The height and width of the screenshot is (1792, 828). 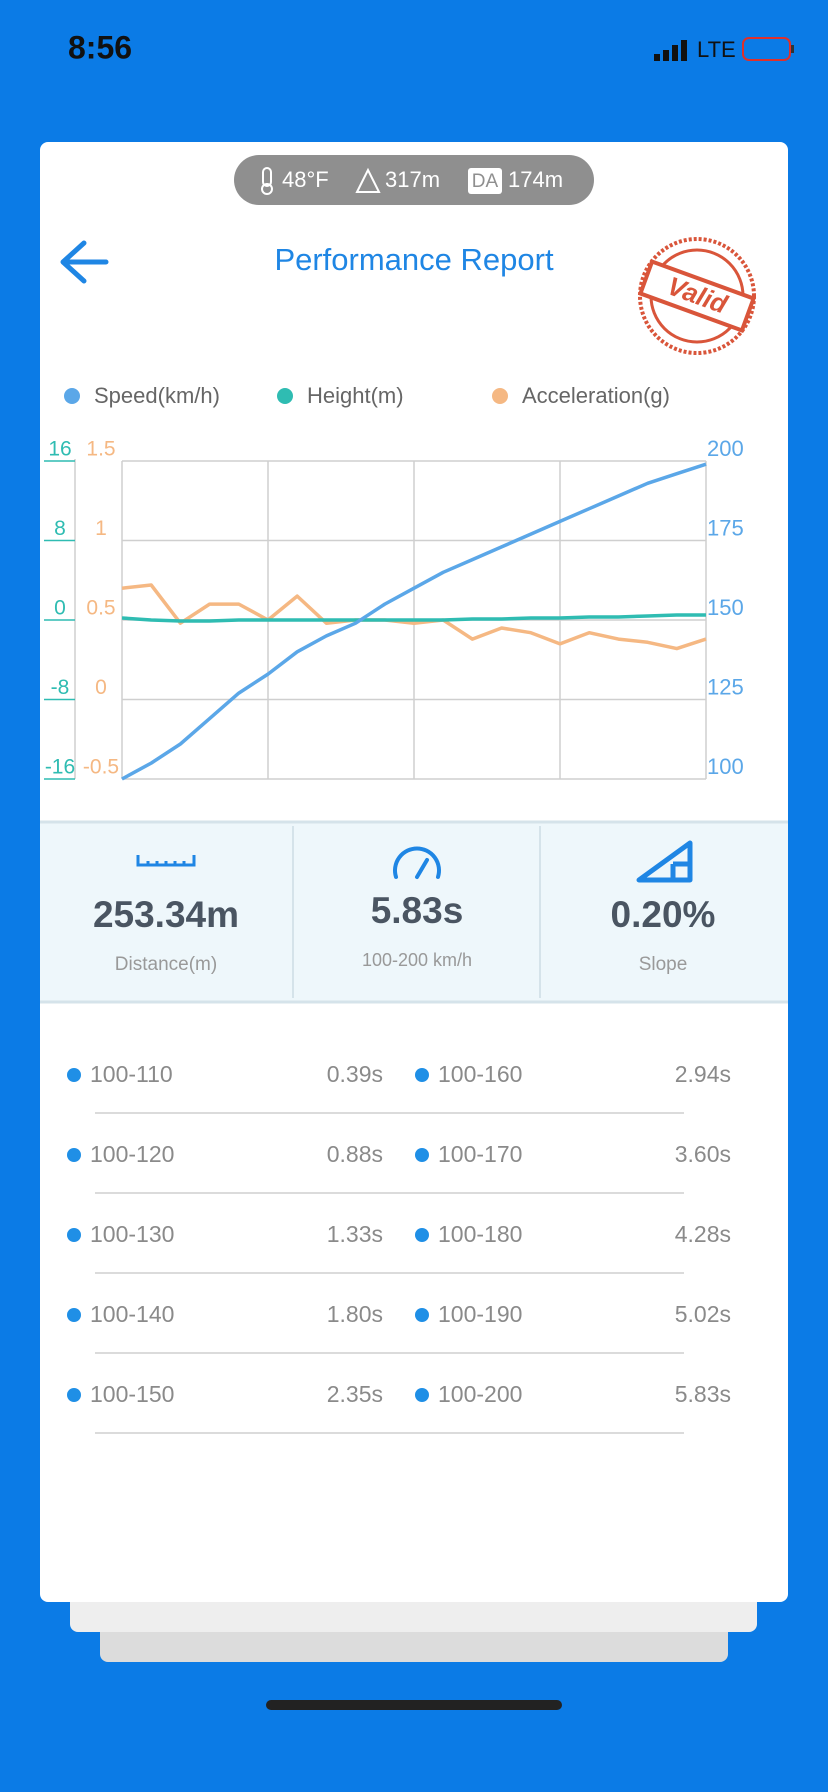 What do you see at coordinates (480, 1154) in the screenshot?
I see `split-range: 100-170` at bounding box center [480, 1154].